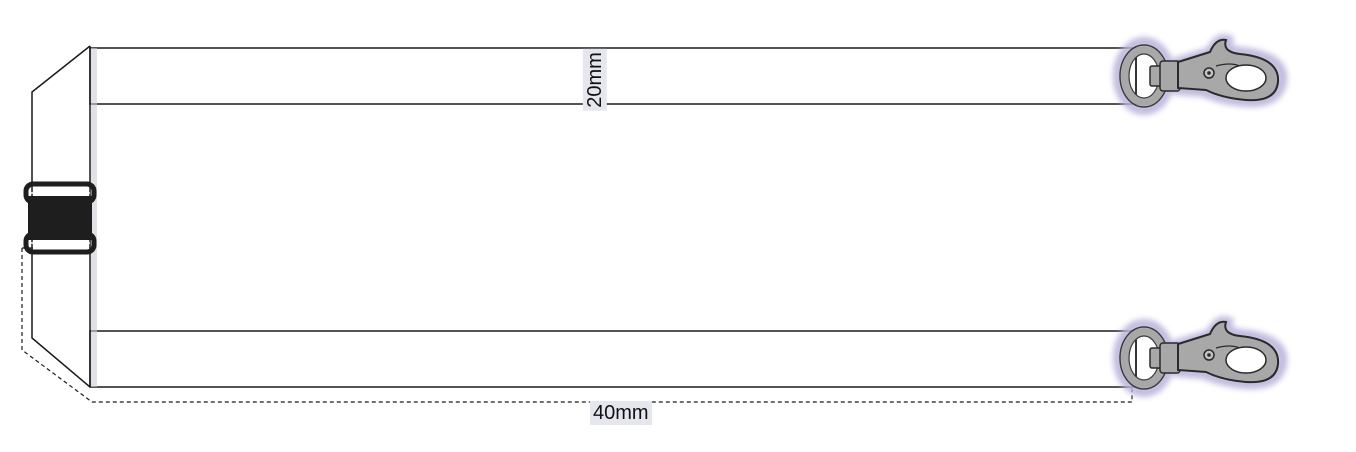  Describe the element at coordinates (60, 218) in the screenshot. I see `safety-breakaway-buckle-icon` at that location.